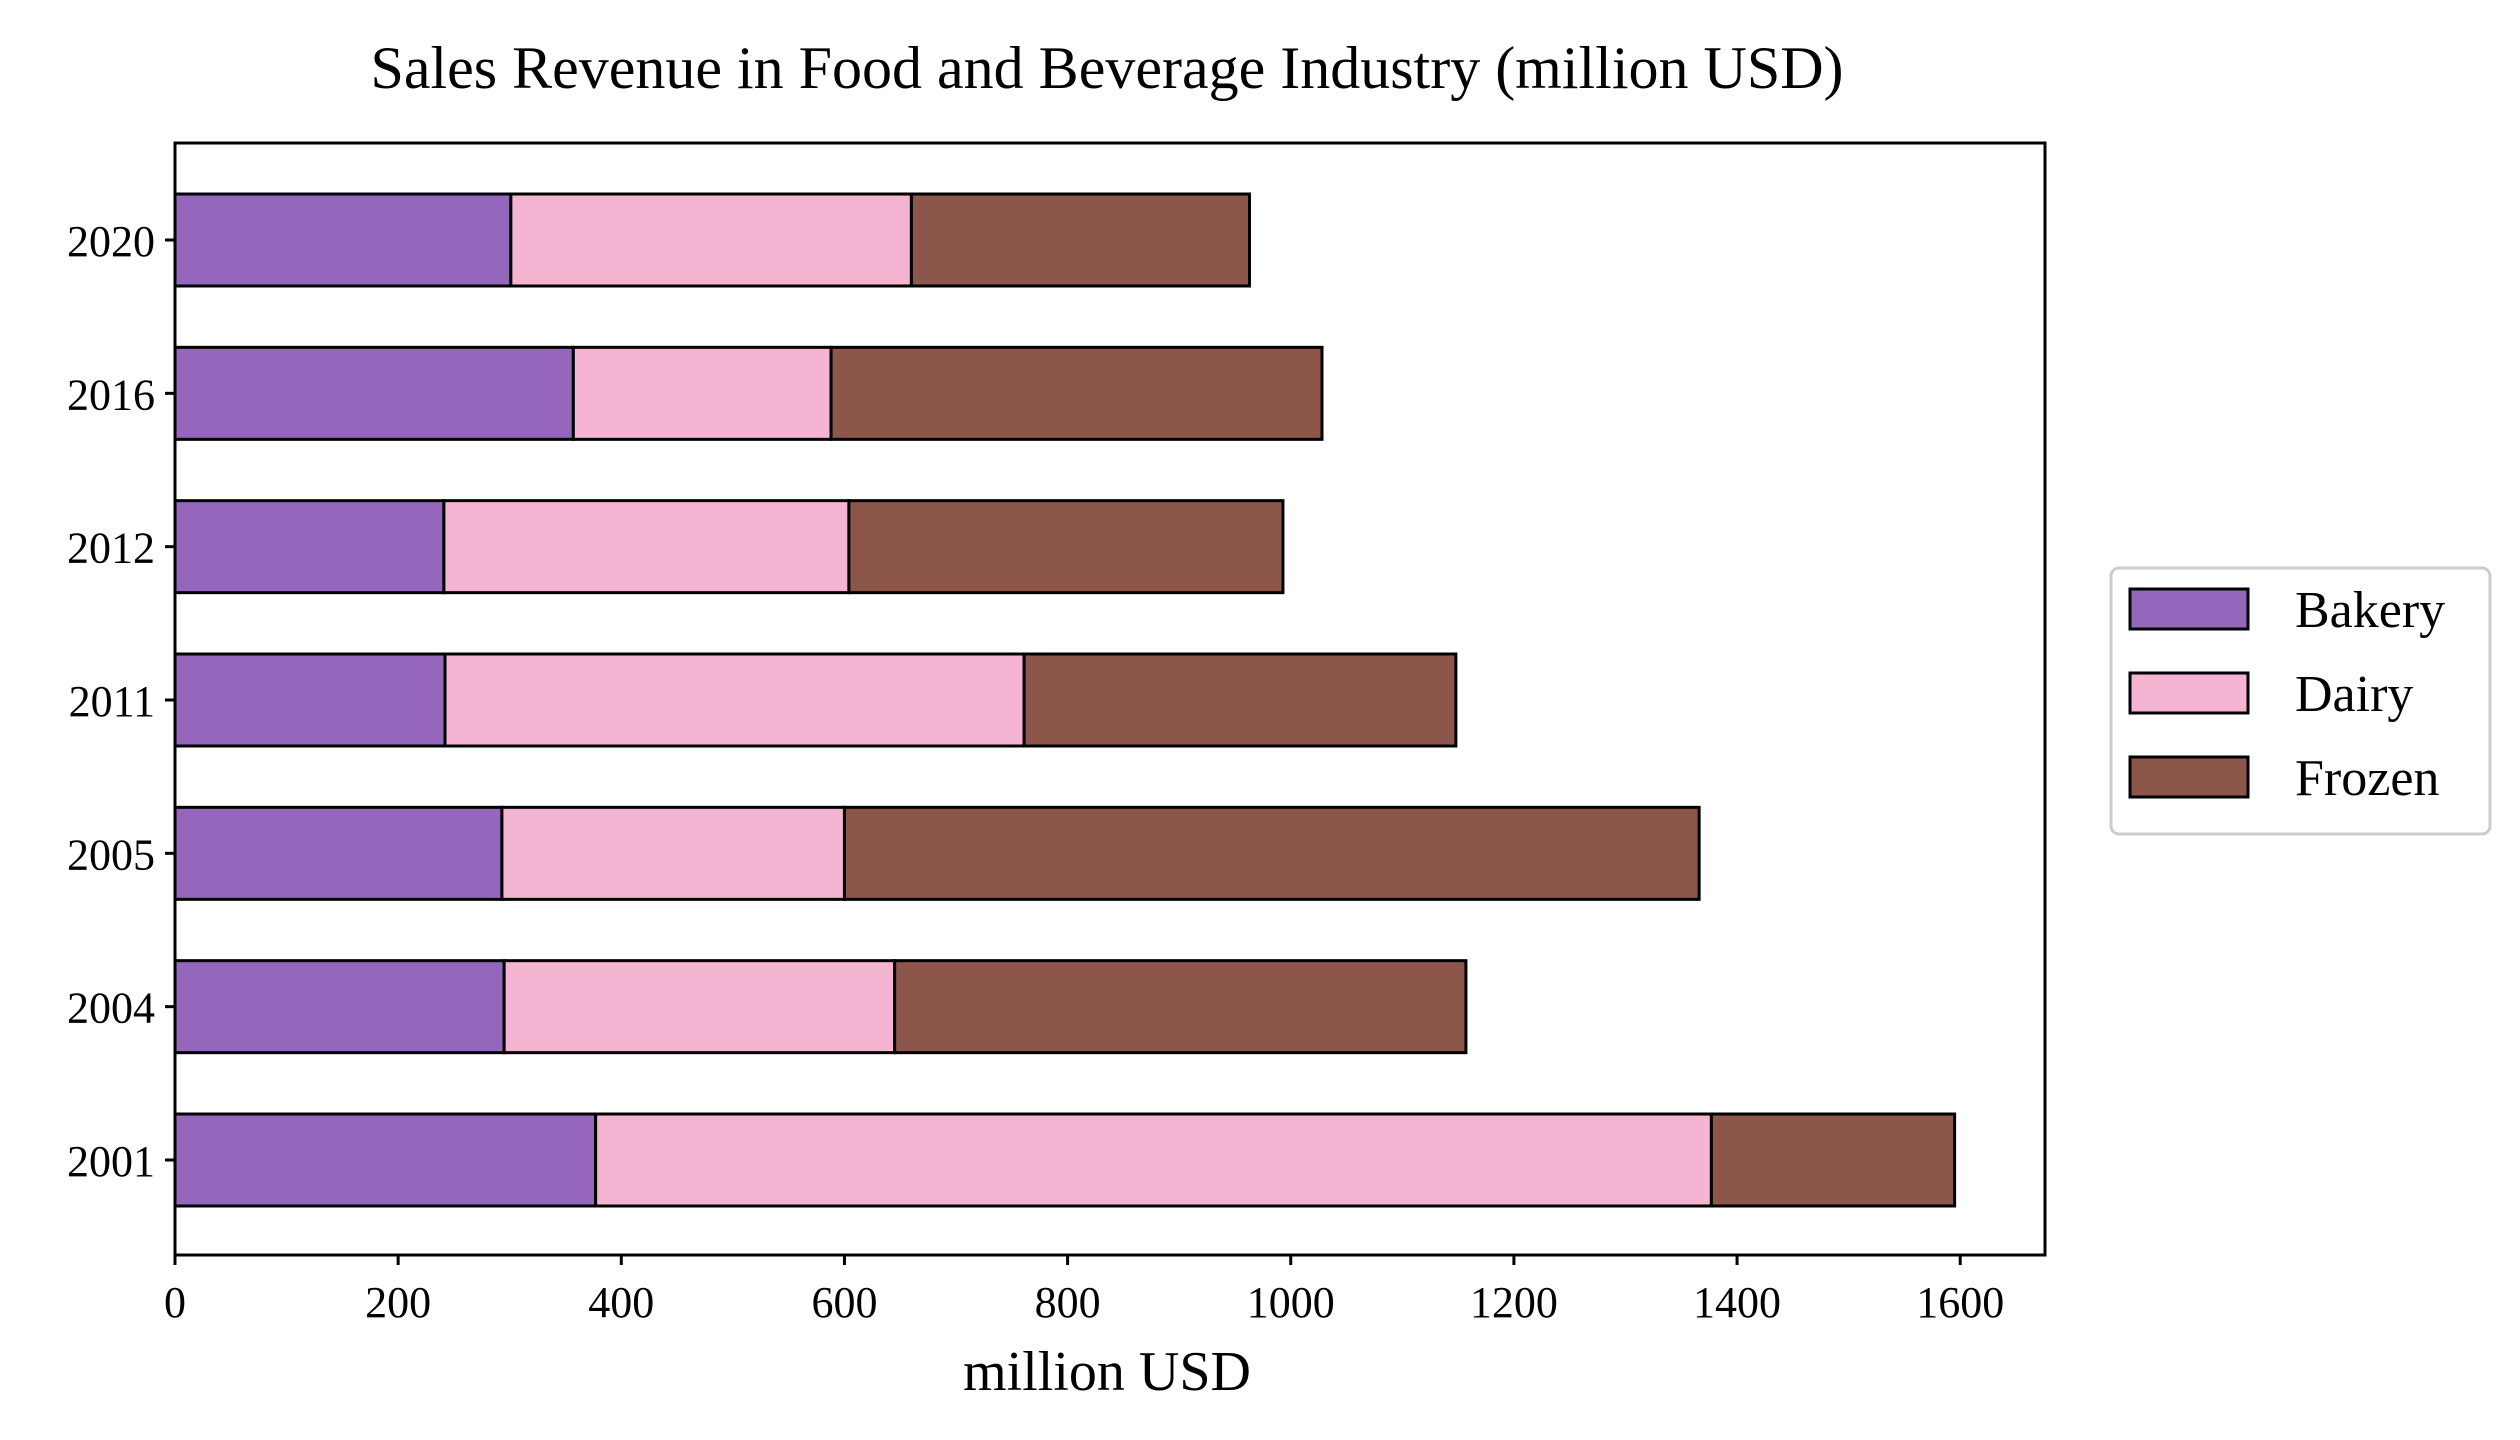  I want to click on bar-bakery-2011, so click(310, 700).